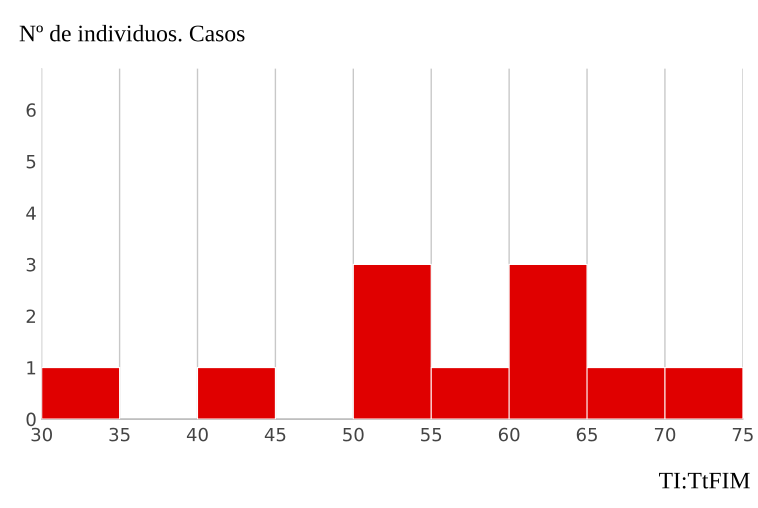 This screenshot has width=758, height=508. Describe the element at coordinates (197, 435) in the screenshot. I see `x-tick-label: 40` at that location.